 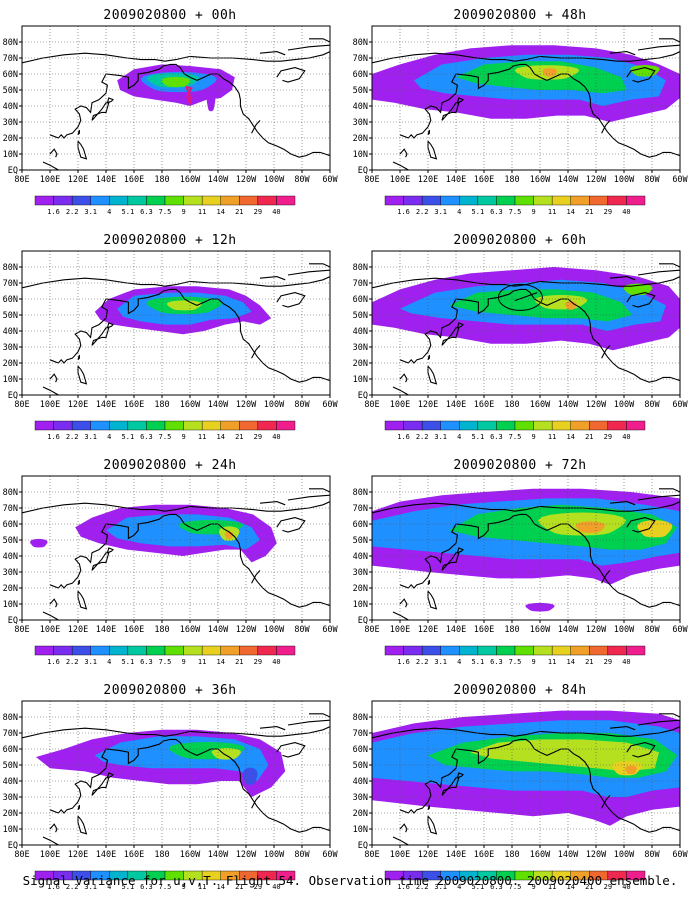 What do you see at coordinates (218, 405) in the screenshot?
I see `lon-tick-label: 140W` at bounding box center [218, 405].